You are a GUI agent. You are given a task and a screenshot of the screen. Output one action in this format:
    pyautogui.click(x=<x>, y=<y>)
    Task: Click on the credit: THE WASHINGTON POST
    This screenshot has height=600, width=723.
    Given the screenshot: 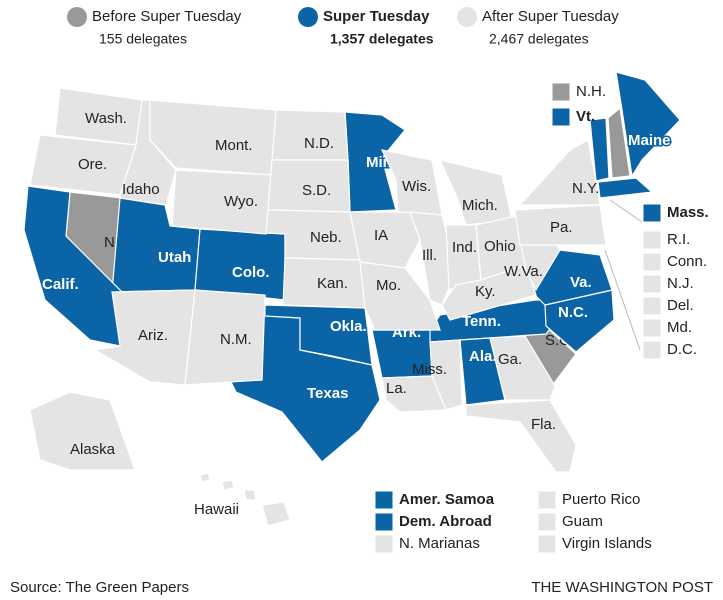 What is the action you would take?
    pyautogui.click(x=622, y=587)
    